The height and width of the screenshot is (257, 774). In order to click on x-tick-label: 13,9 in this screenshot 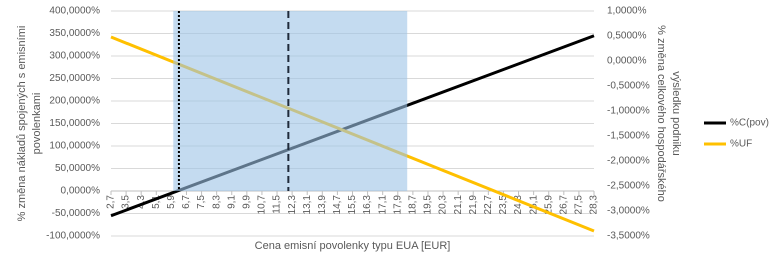, I will do `click(322, 205)`.